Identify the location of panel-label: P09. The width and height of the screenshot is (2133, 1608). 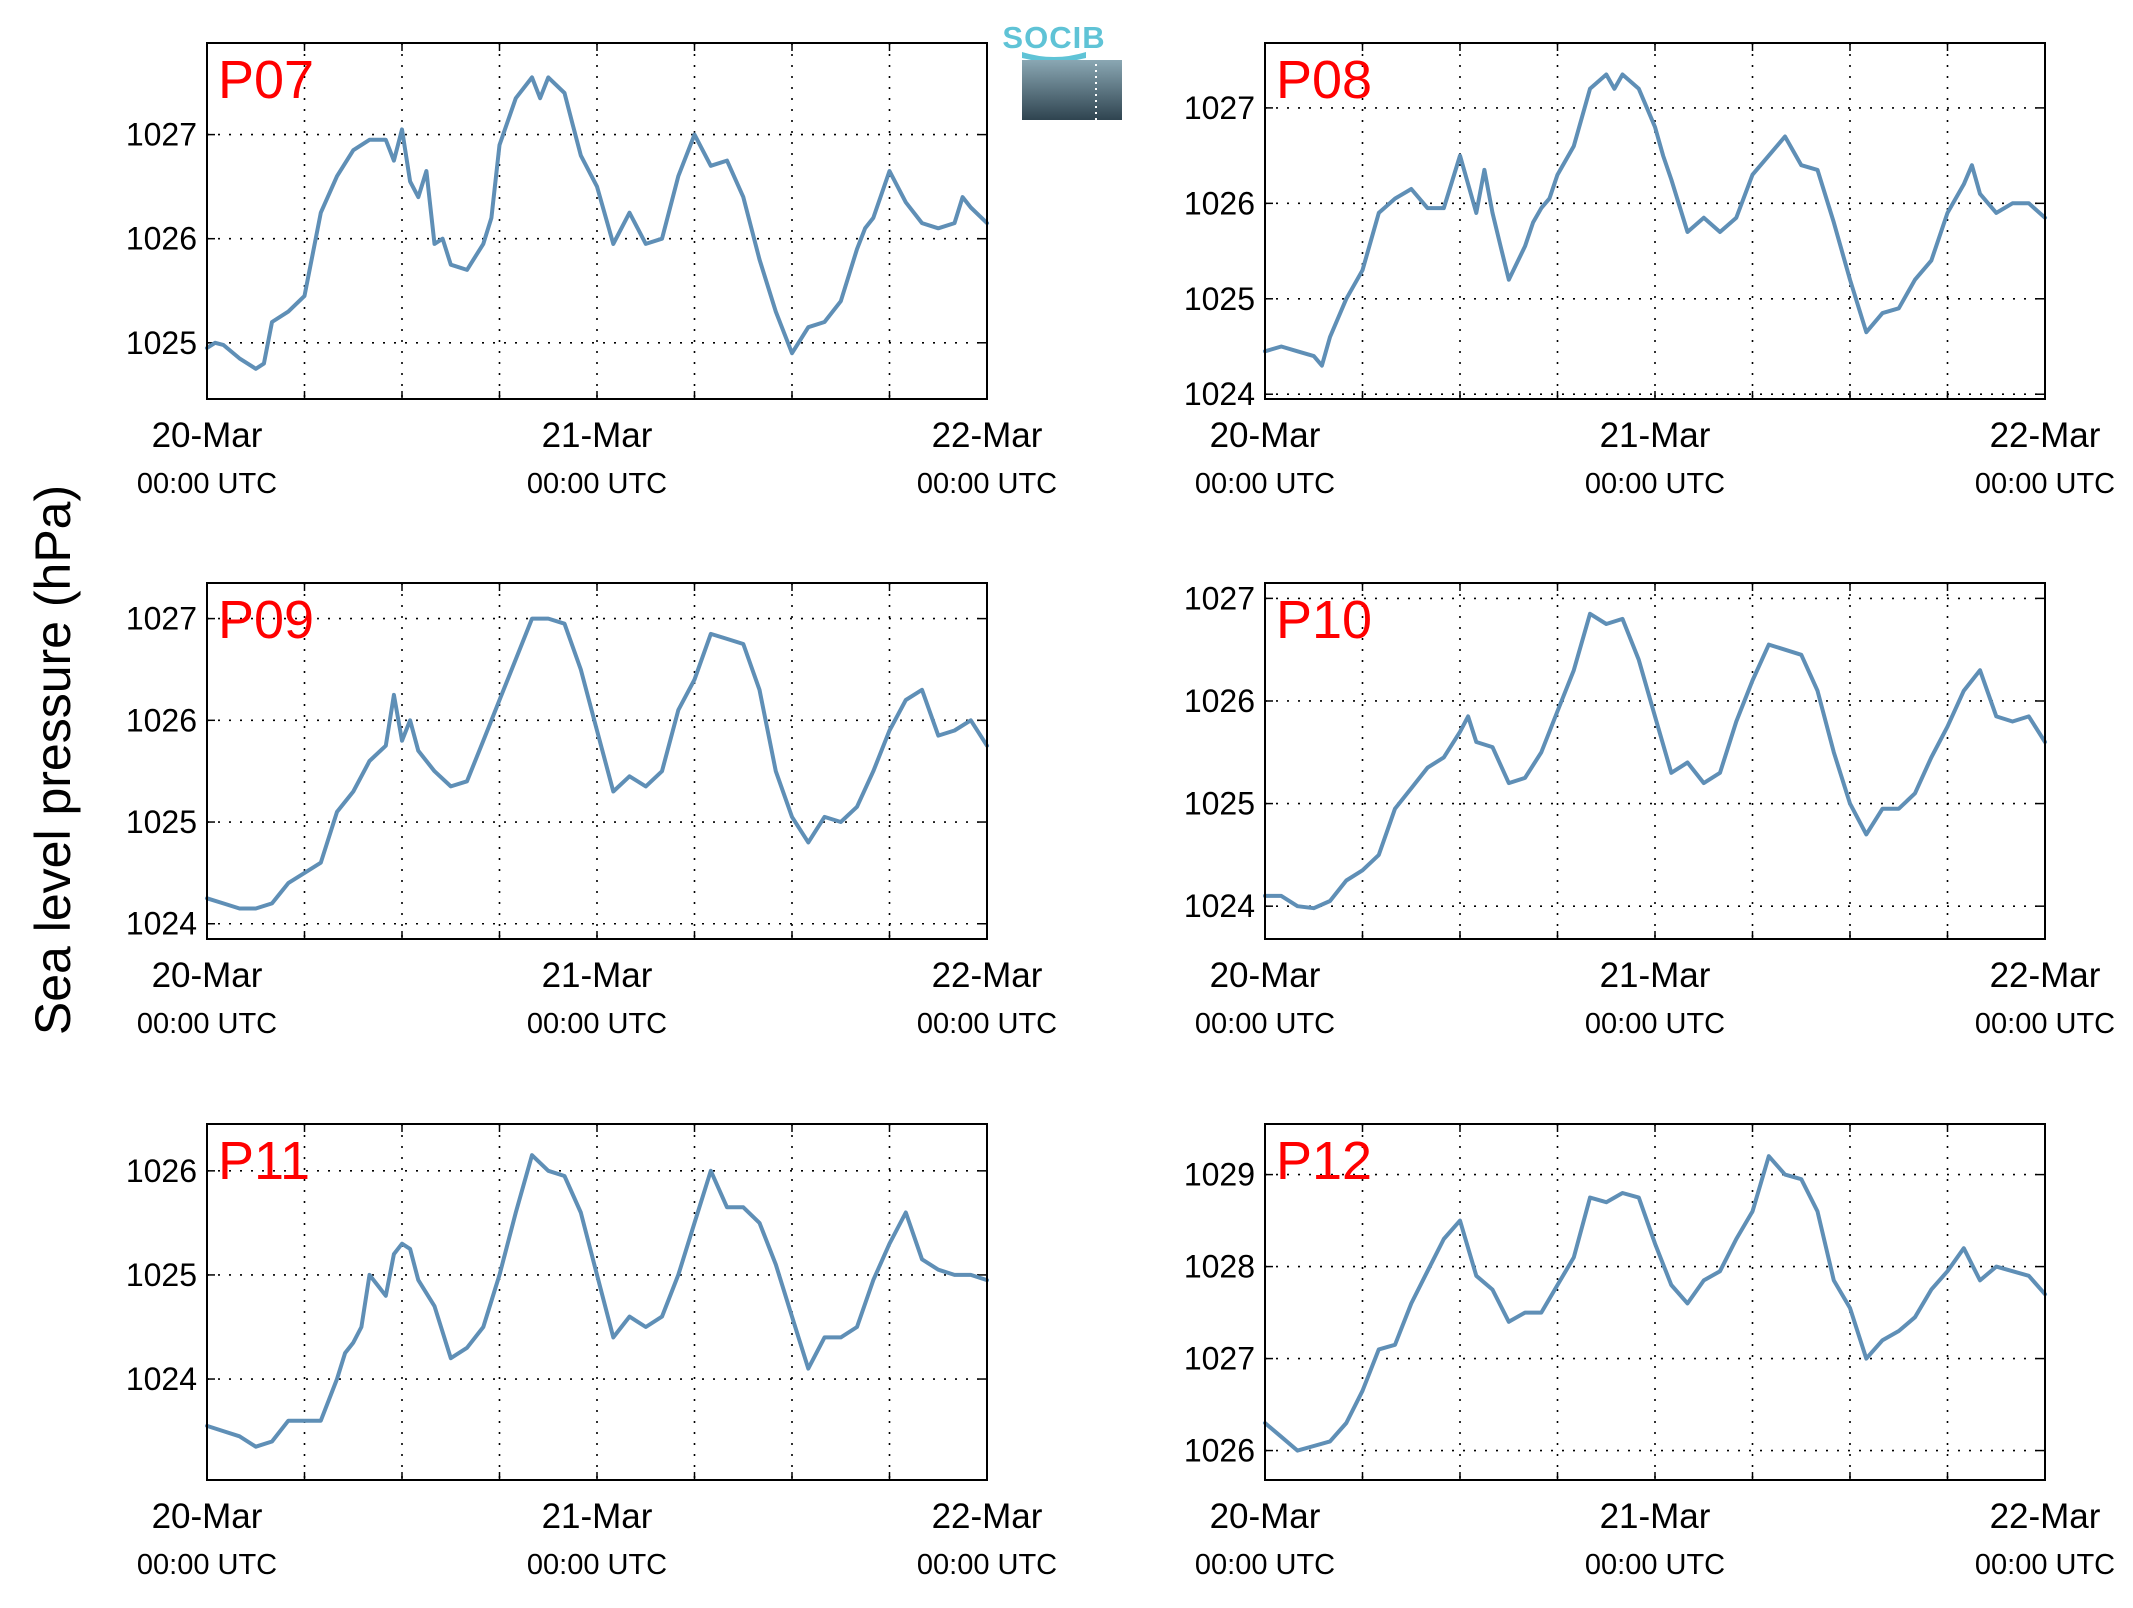
(266, 620).